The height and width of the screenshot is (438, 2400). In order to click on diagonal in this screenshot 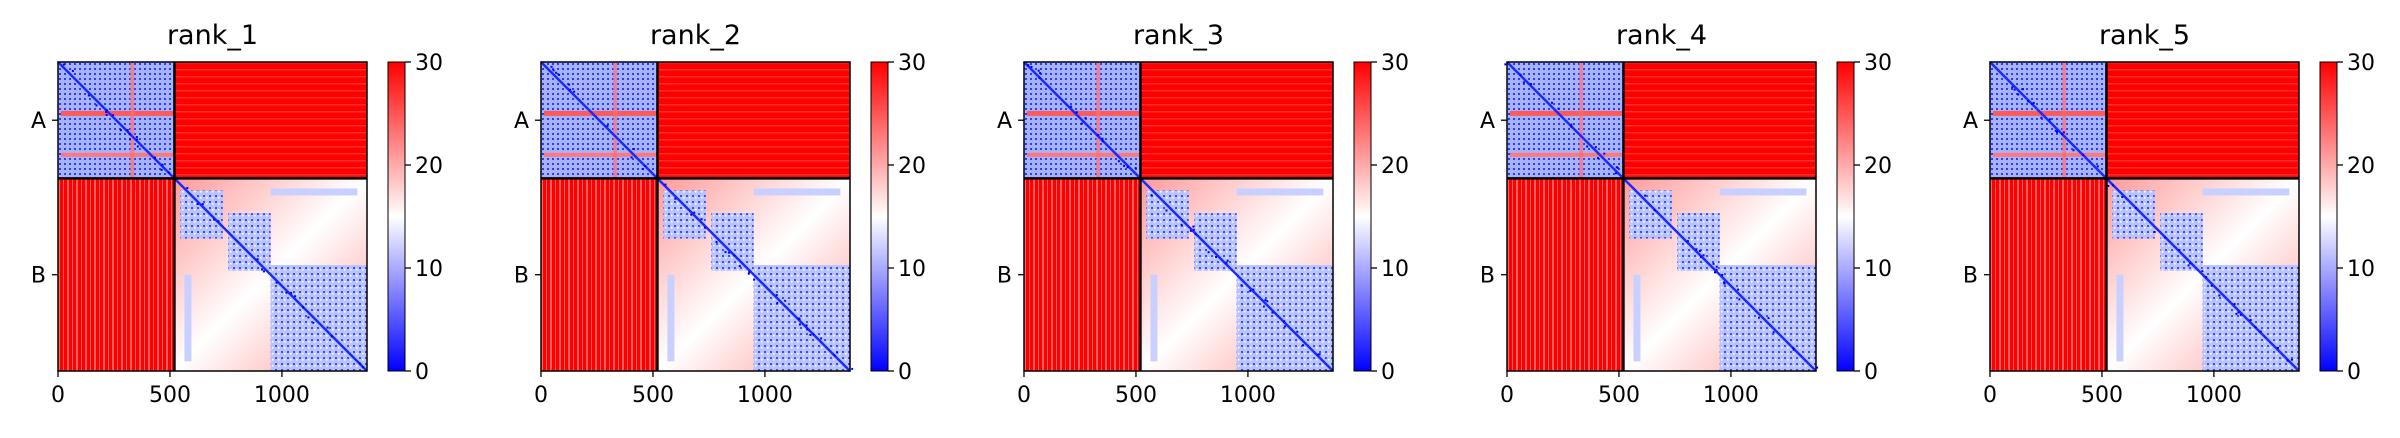, I will do `click(1661, 216)`.